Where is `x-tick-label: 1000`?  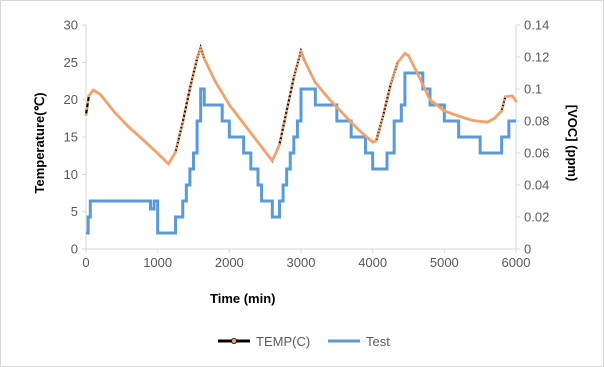
x-tick-label: 1000 is located at coordinates (157, 262).